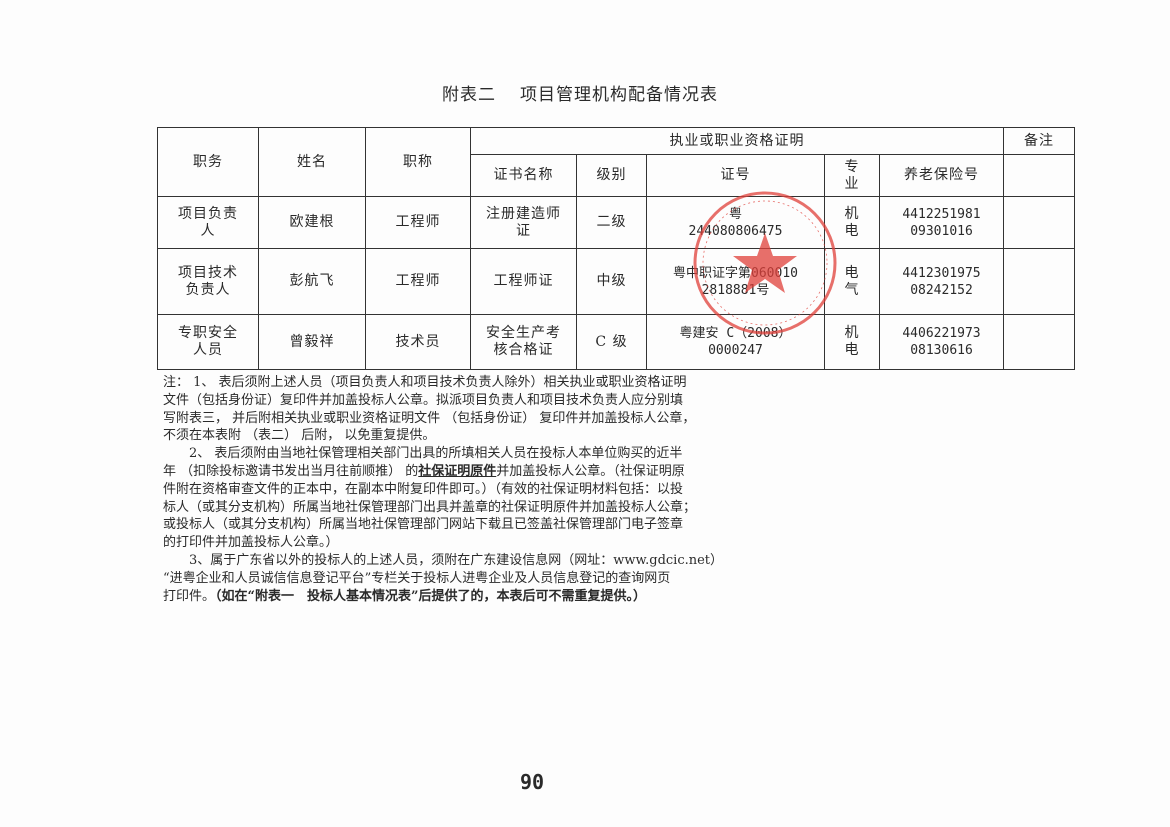 The image size is (1170, 827). Describe the element at coordinates (941, 175) in the screenshot. I see `header-pension: 养老保险号` at that location.